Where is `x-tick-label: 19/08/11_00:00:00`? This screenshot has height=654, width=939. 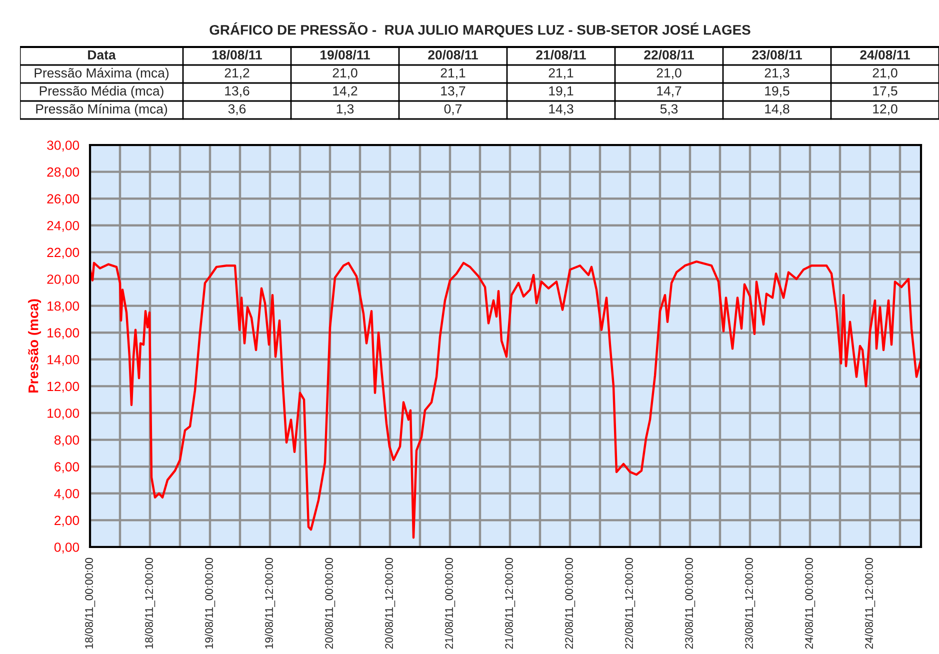 x-tick-label: 19/08/11_00:00:00 is located at coordinates (210, 603).